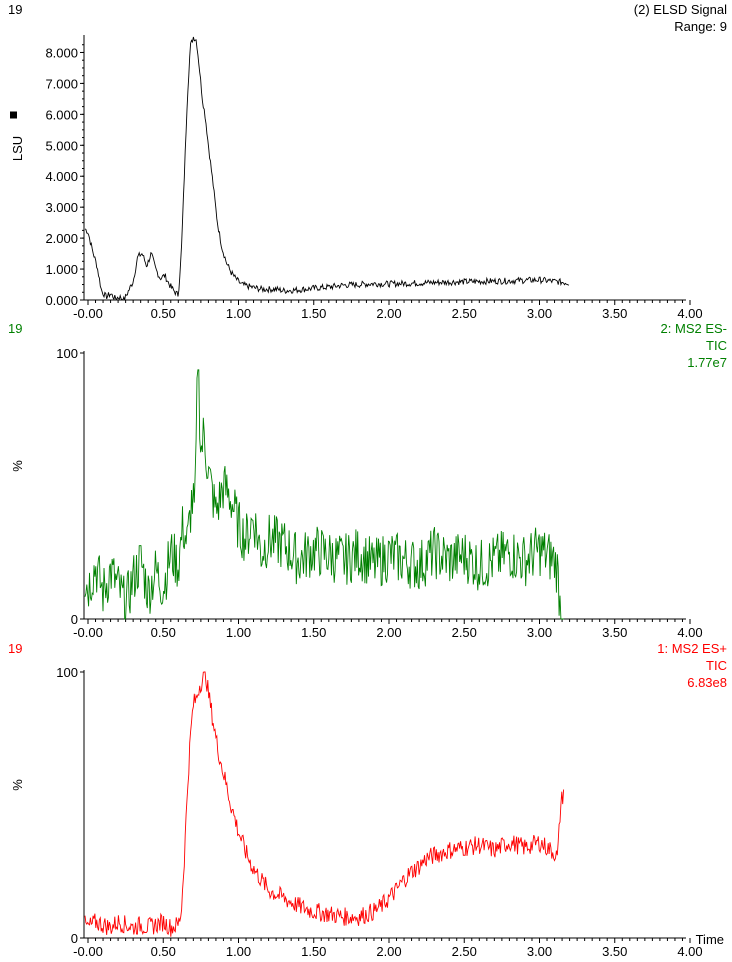  What do you see at coordinates (15, 648) in the screenshot?
I see `sample-id: 19` at bounding box center [15, 648].